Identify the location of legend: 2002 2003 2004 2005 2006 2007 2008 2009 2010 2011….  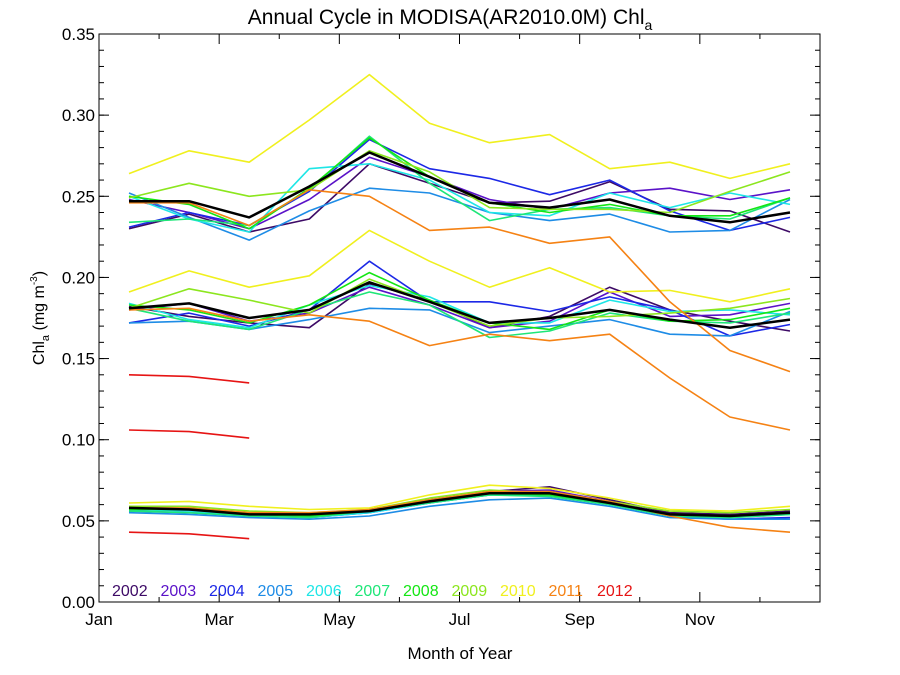
(372, 591).